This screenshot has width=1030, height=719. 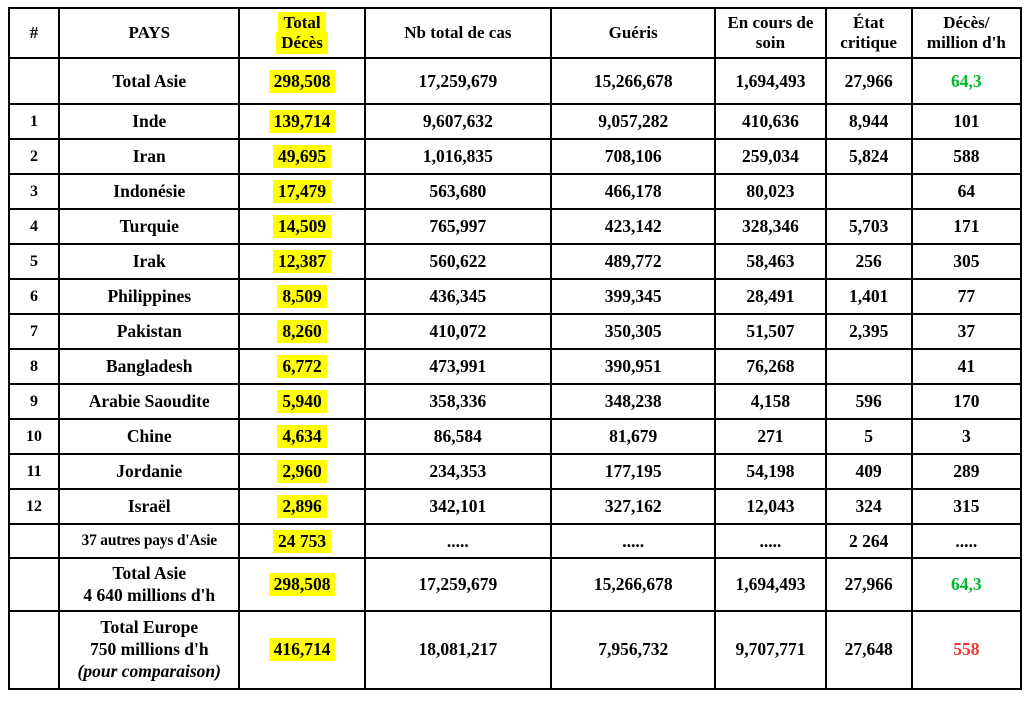 I want to click on cell-deaths-per-million: 77, so click(x=966, y=296).